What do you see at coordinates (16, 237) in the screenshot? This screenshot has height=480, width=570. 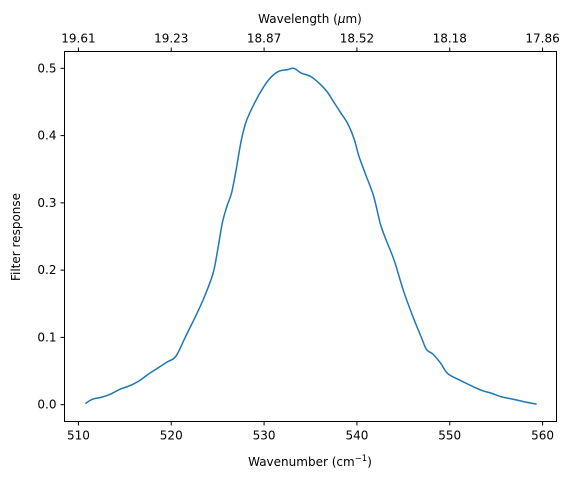 I see `y-axis-title: Filter response` at bounding box center [16, 237].